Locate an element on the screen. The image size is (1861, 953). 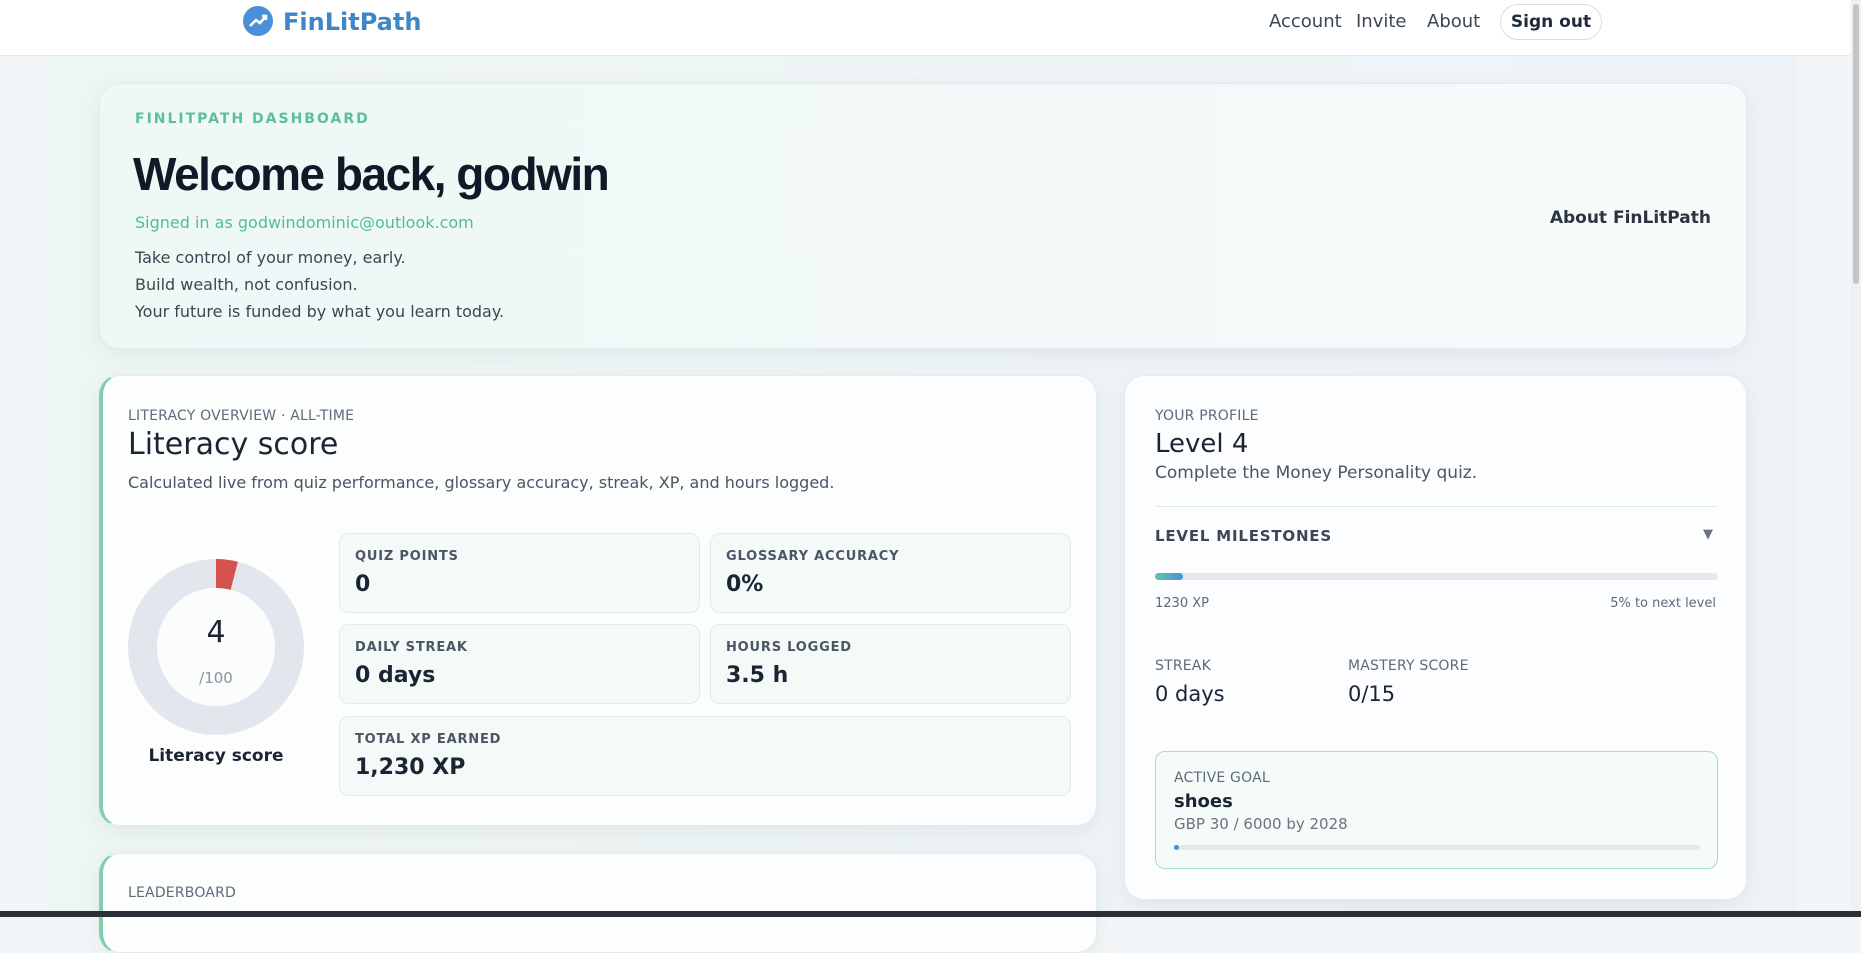
top-nav: FinLitPath Account Invite About Sign out is located at coordinates (925, 28).